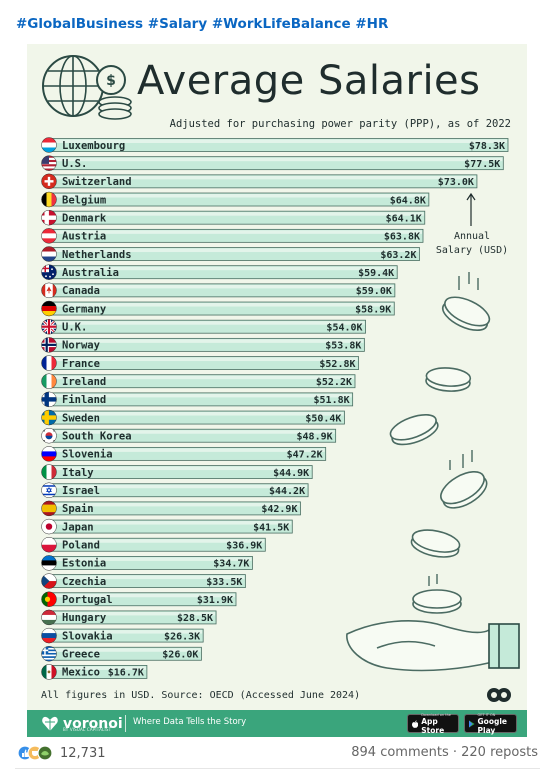 The image size is (555, 770). Describe the element at coordinates (81, 364) in the screenshot. I see `bar-category-label: France` at that location.